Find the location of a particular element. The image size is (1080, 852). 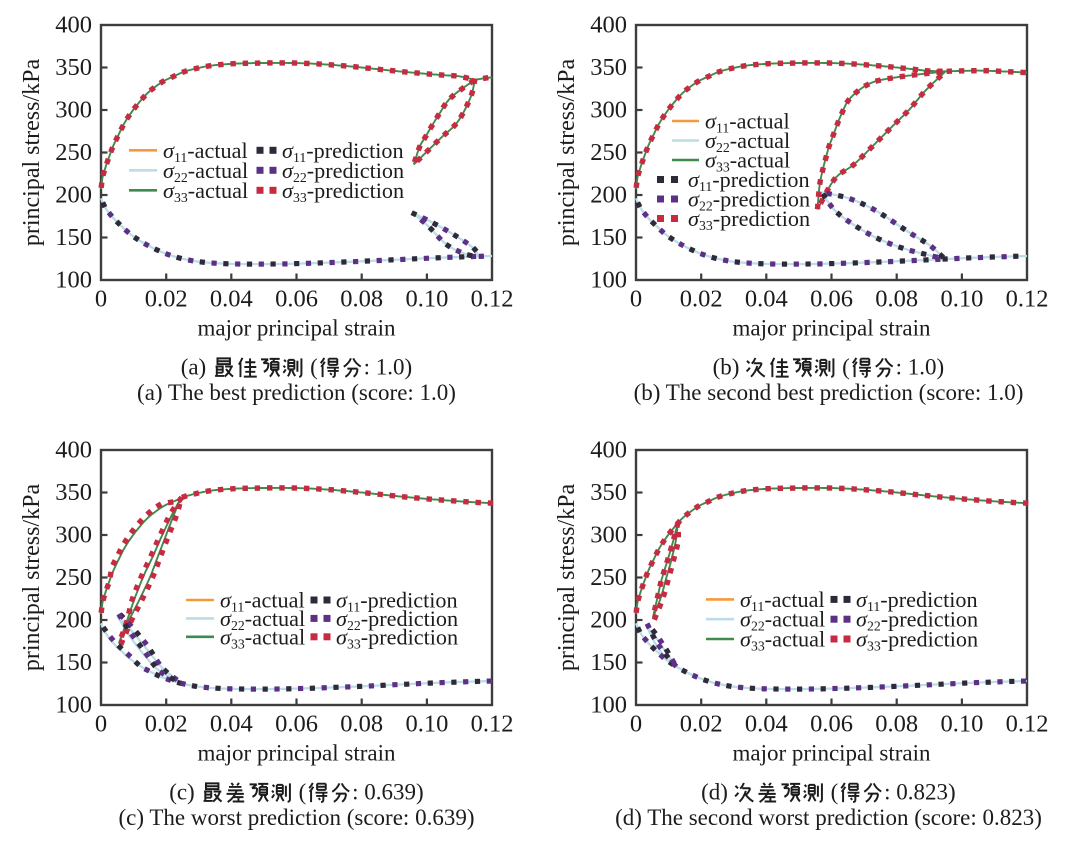

svg-text: (b) is located at coordinates (726, 367).